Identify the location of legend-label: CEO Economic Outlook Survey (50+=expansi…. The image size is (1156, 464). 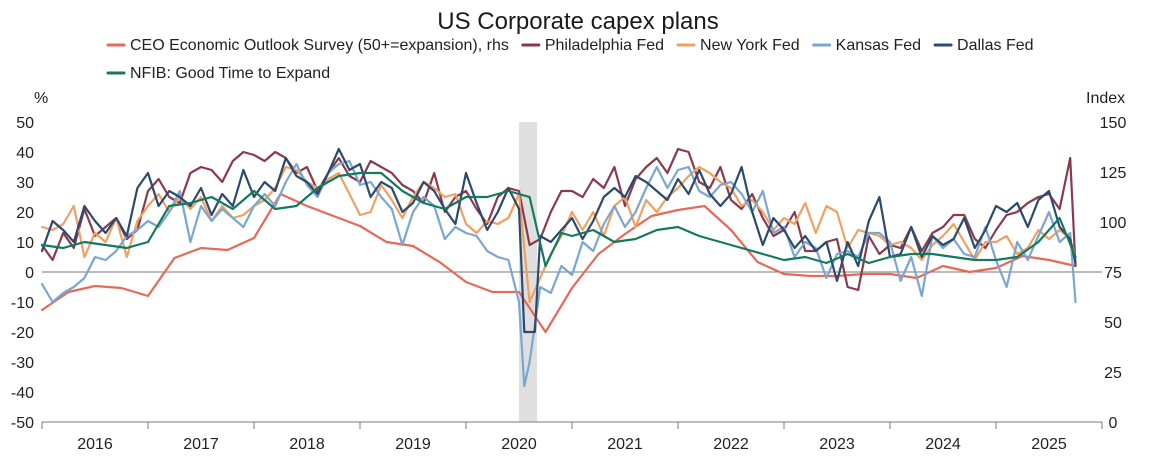
(319, 45).